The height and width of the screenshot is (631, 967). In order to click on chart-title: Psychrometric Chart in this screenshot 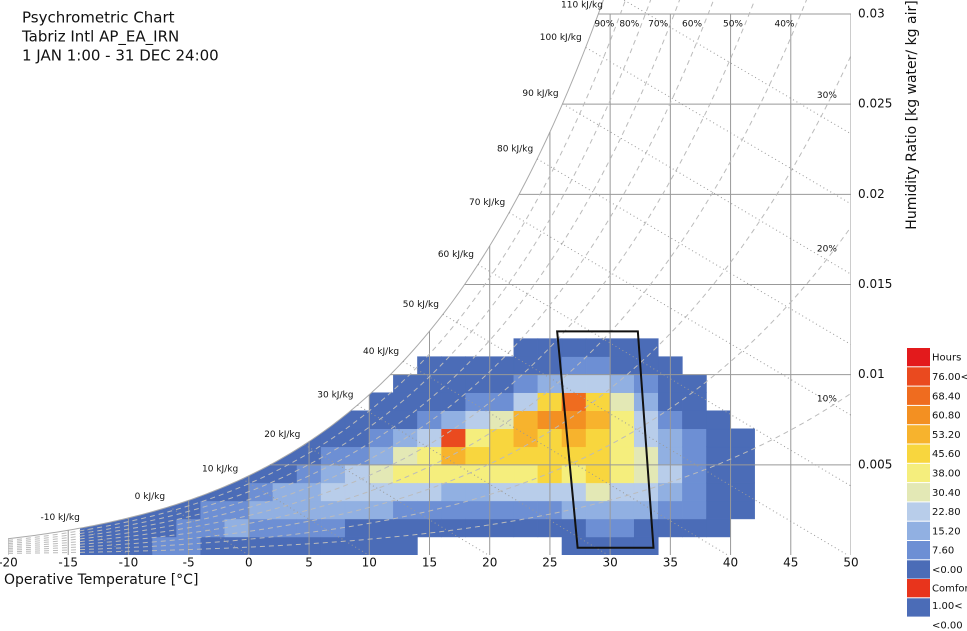, I will do `click(98, 18)`.